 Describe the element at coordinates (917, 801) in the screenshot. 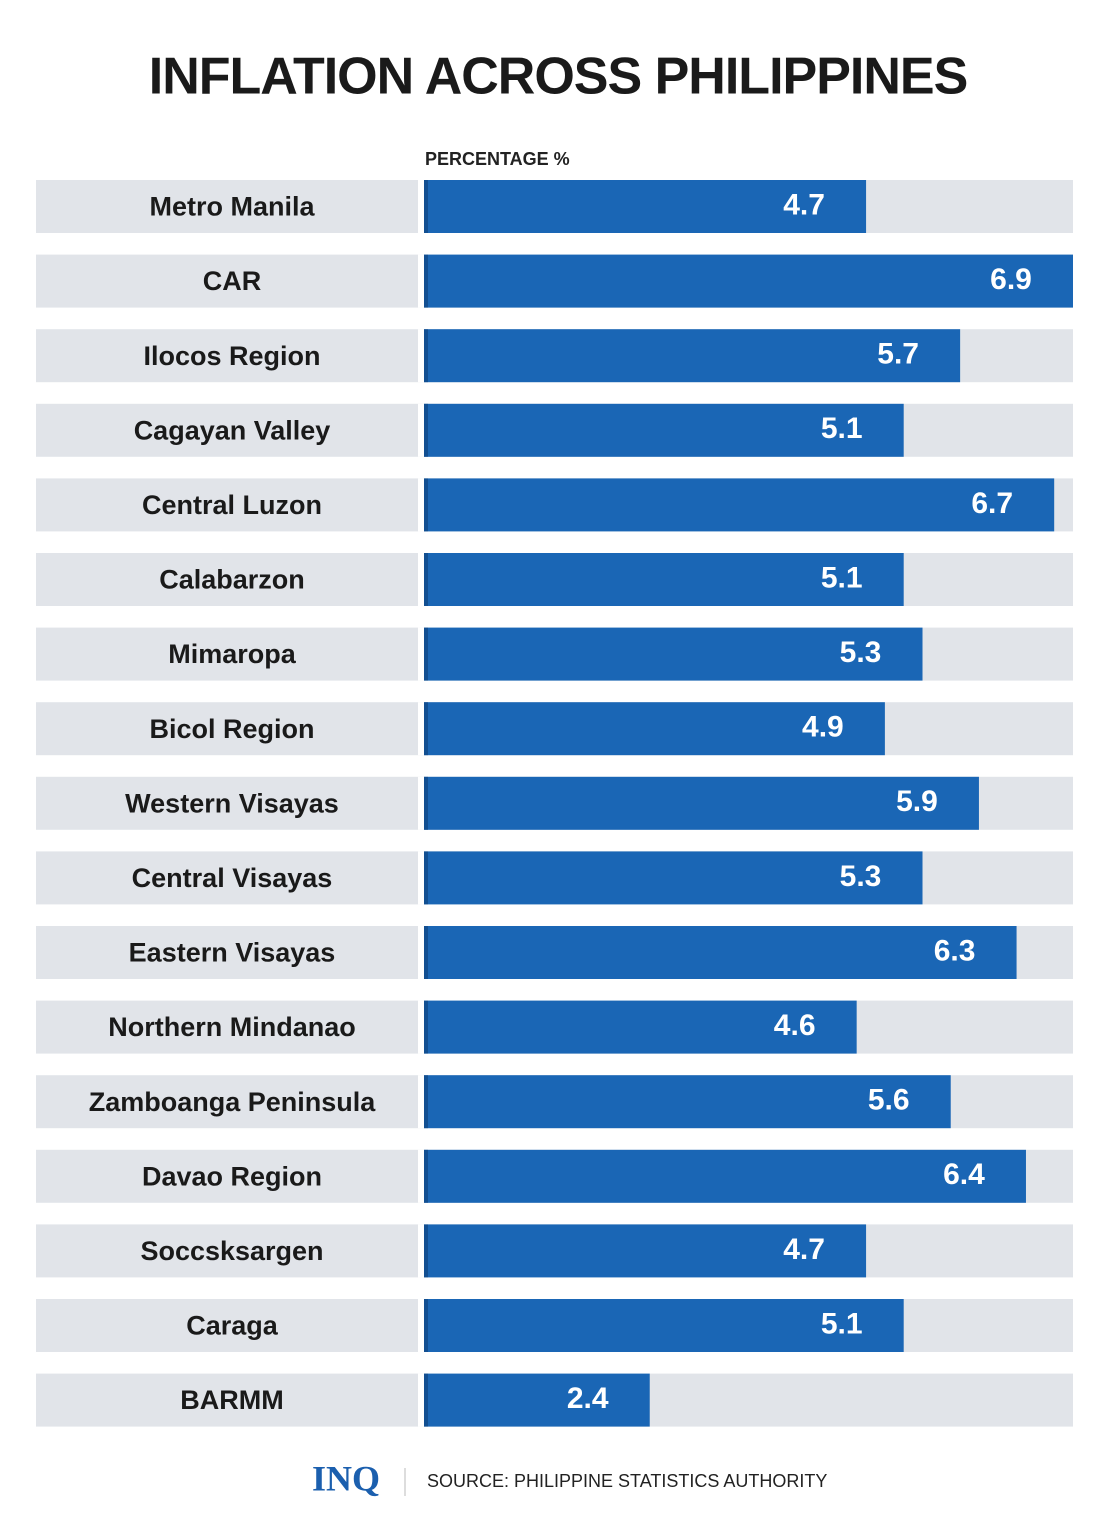

I see `value-label: 5.9` at that location.